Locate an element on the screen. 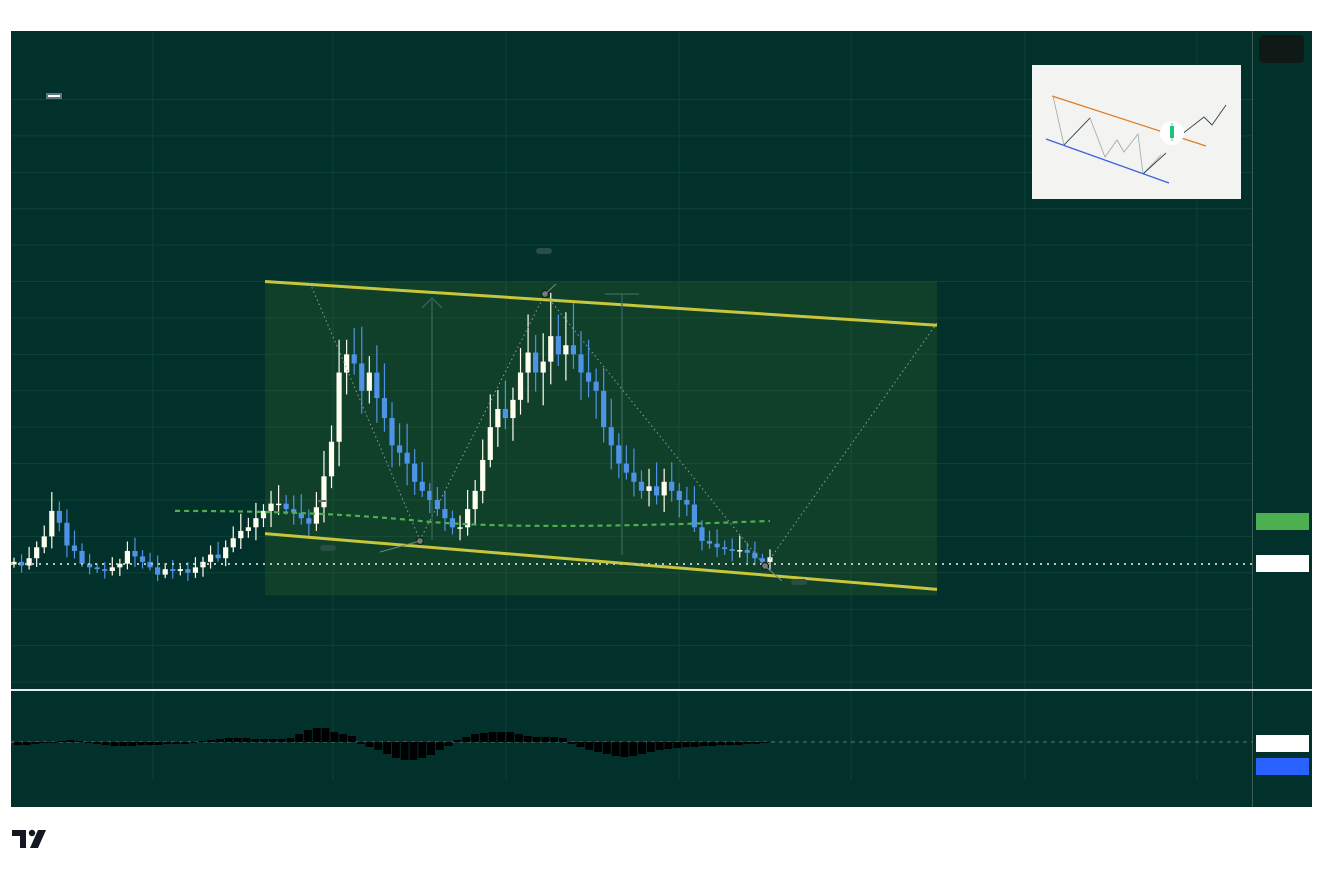 Image resolution: width=1326 pixels, height=876 pixels. ma-200-line is located at coordinates (472, 518).